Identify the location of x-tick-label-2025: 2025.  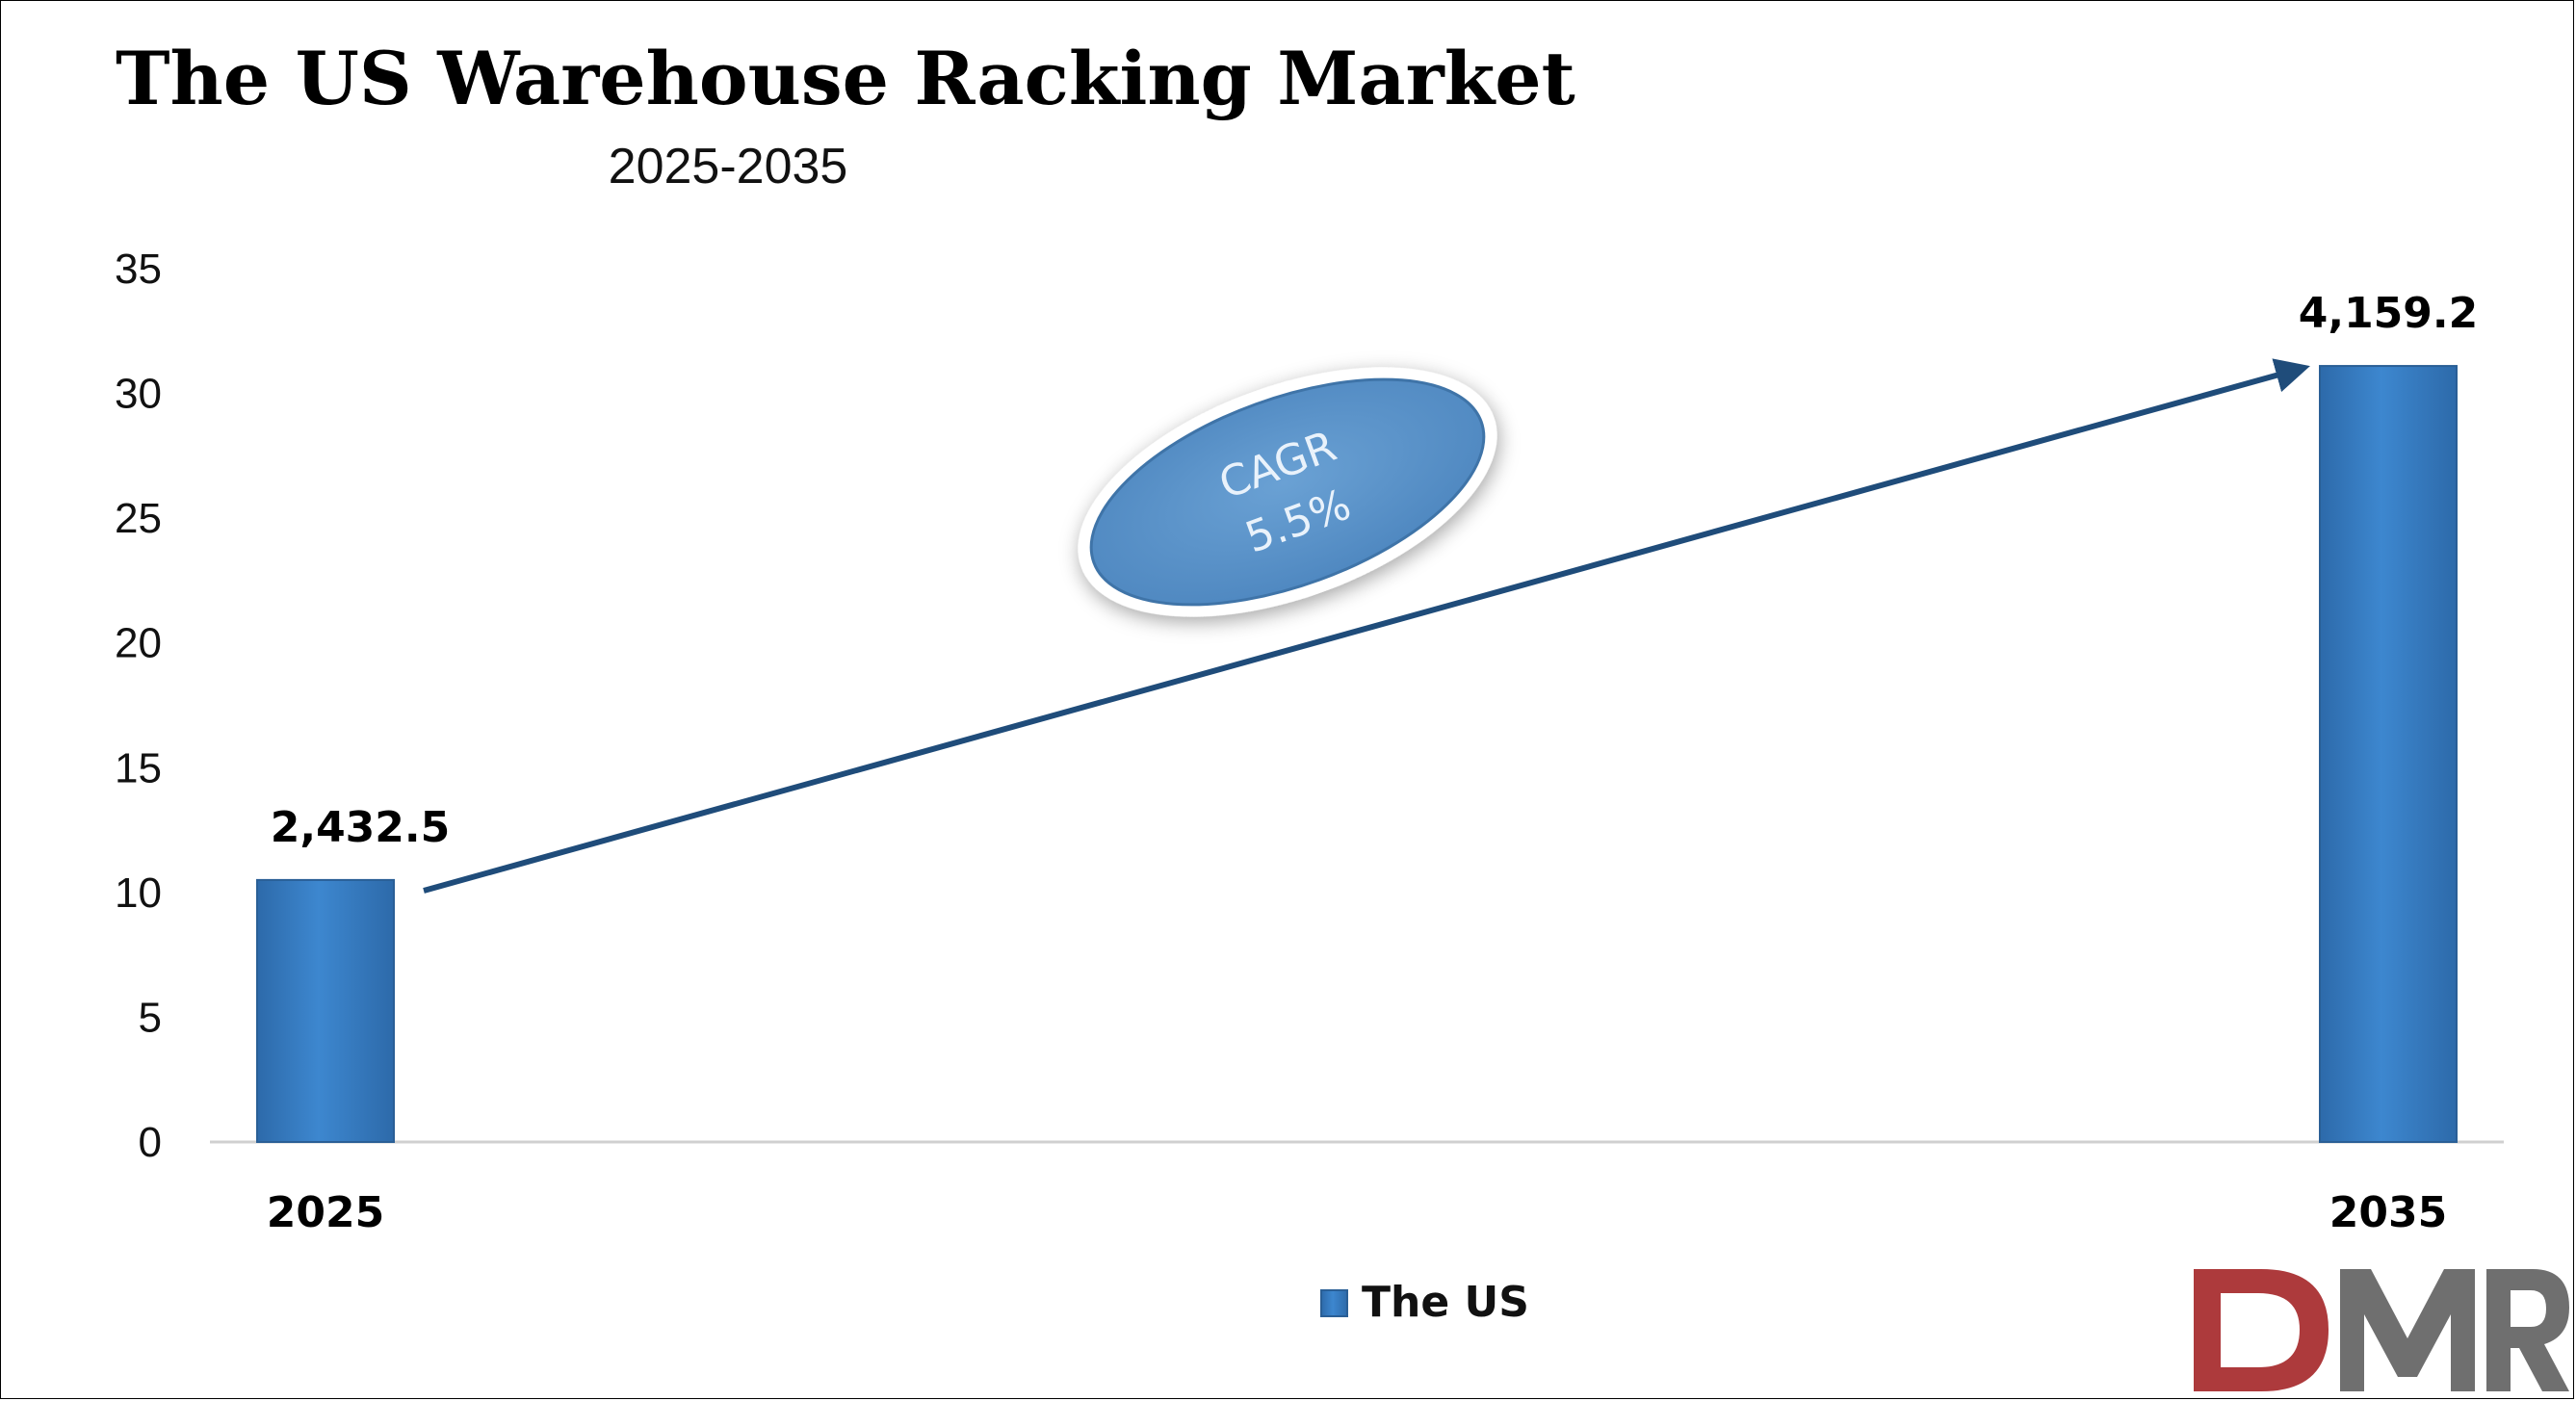
(325, 1213).